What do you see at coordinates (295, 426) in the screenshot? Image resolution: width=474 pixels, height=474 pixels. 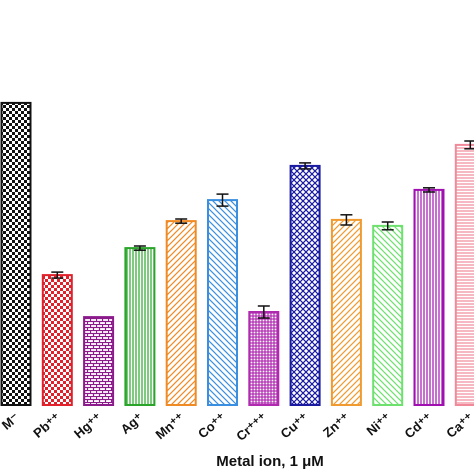 I see `x-tick-label: Cu⁺⁺` at bounding box center [295, 426].